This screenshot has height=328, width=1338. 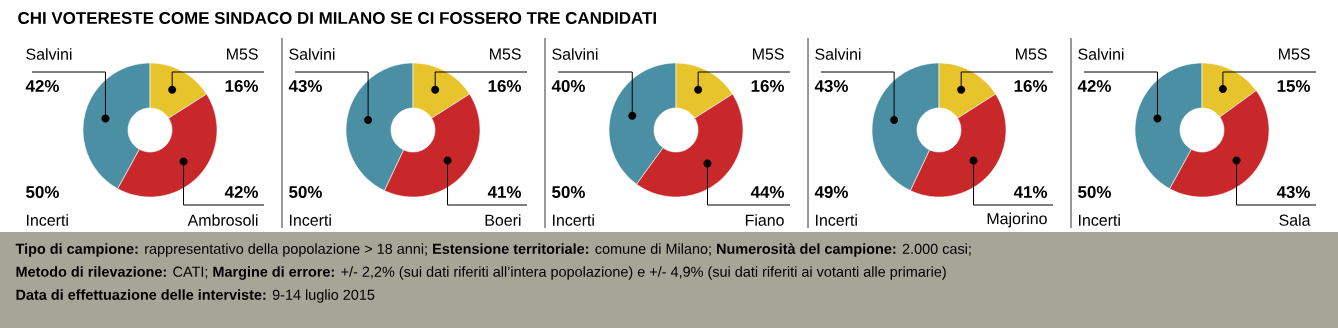 I want to click on text: Metodo di rilevazione: CATI; Margine di errore: +/- 2,2% (sui dati riferiti all’intera popolazione) e +/- 4,9% (sui dati riferiti ai votanti alle primarie), so click(x=481, y=273).